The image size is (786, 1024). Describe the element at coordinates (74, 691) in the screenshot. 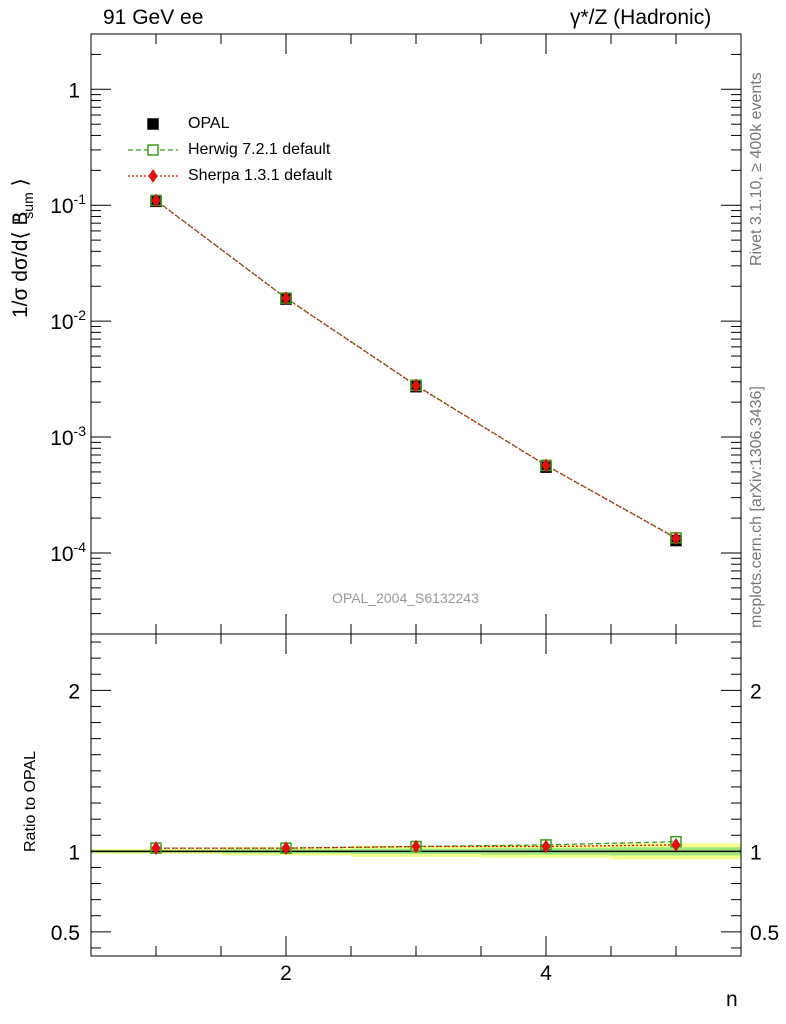

I see `y-tick-label: 2` at that location.